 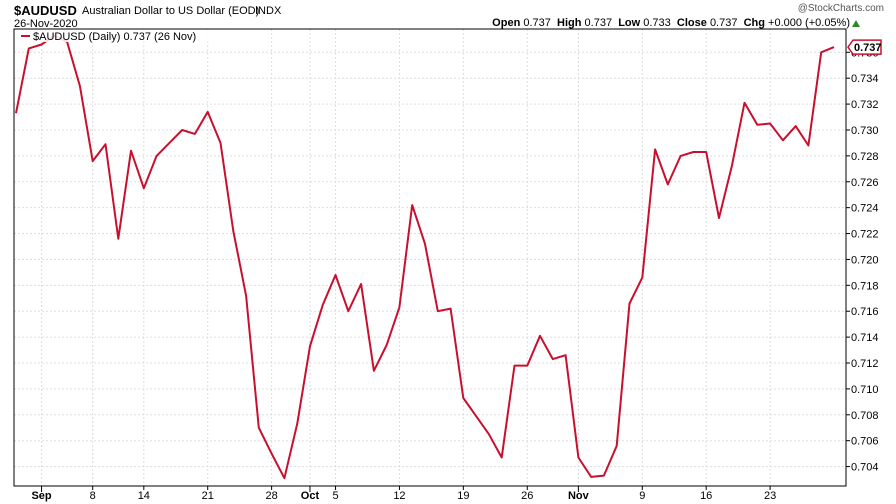 I want to click on y-tick-label: 0.714, so click(x=865, y=338).